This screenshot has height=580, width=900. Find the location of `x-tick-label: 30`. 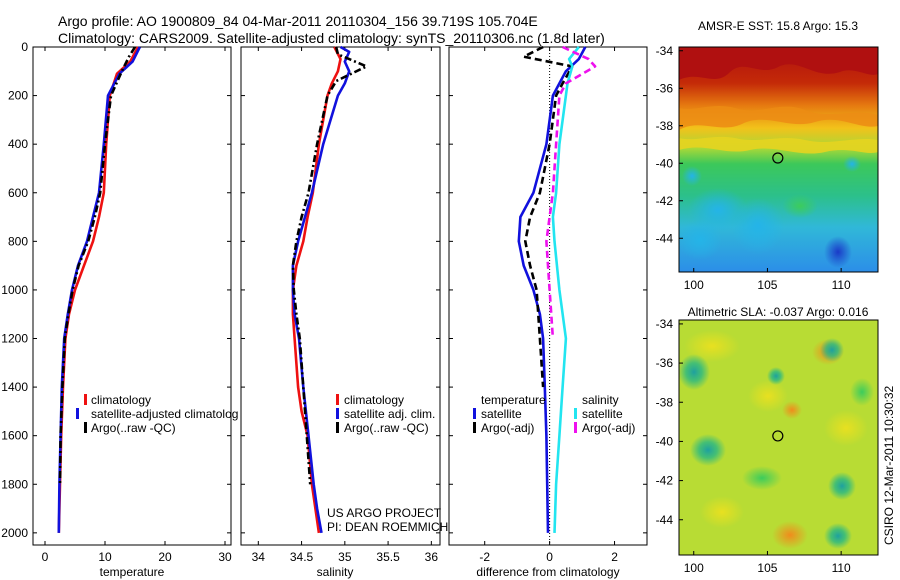

x-tick-label: 30 is located at coordinates (225, 557).